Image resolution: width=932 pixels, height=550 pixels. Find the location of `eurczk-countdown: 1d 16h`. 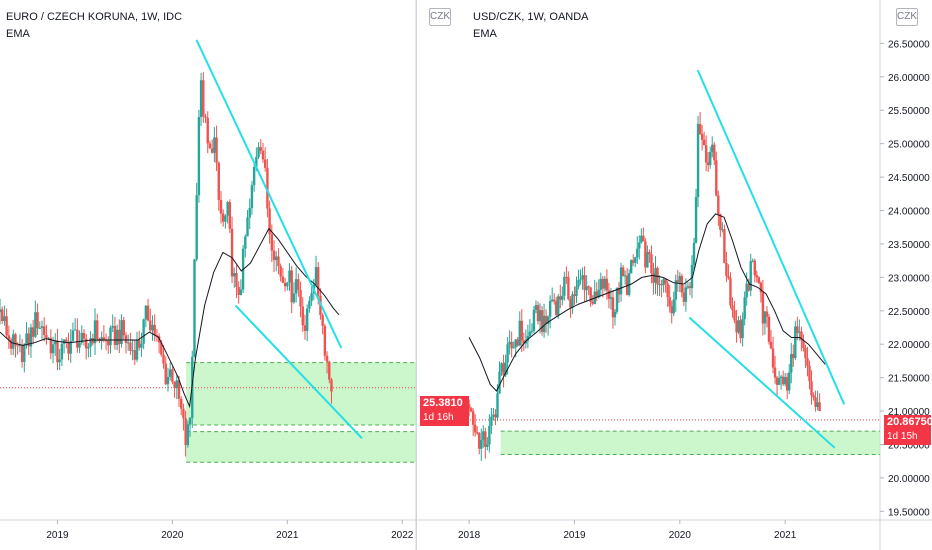

eurczk-countdown: 1d 16h is located at coordinates (438, 417).